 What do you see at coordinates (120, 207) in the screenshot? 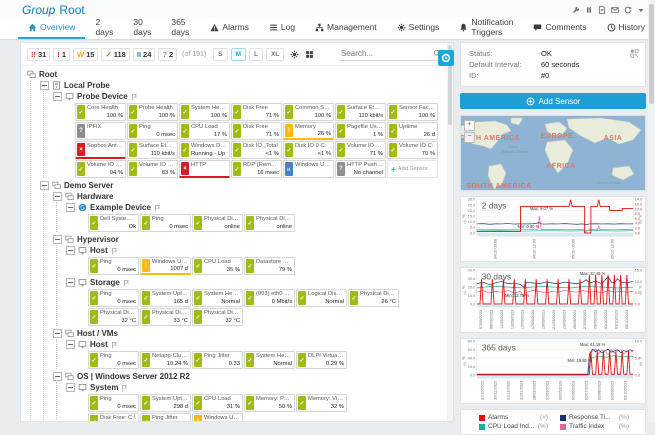
I see `node-name: Example Device` at bounding box center [120, 207].